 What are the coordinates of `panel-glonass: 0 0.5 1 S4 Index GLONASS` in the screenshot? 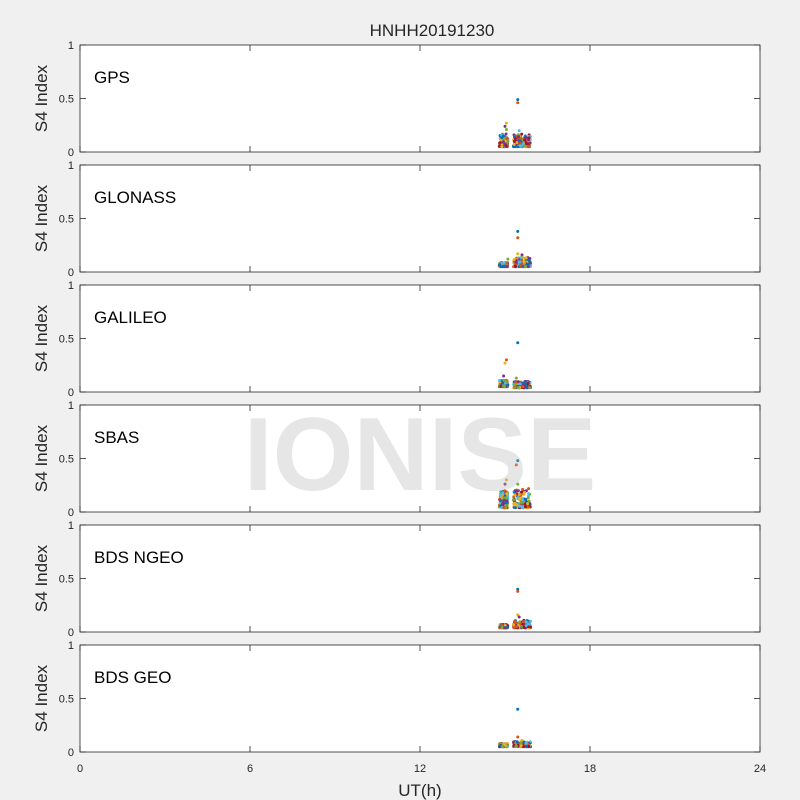 It's located at (396, 219).